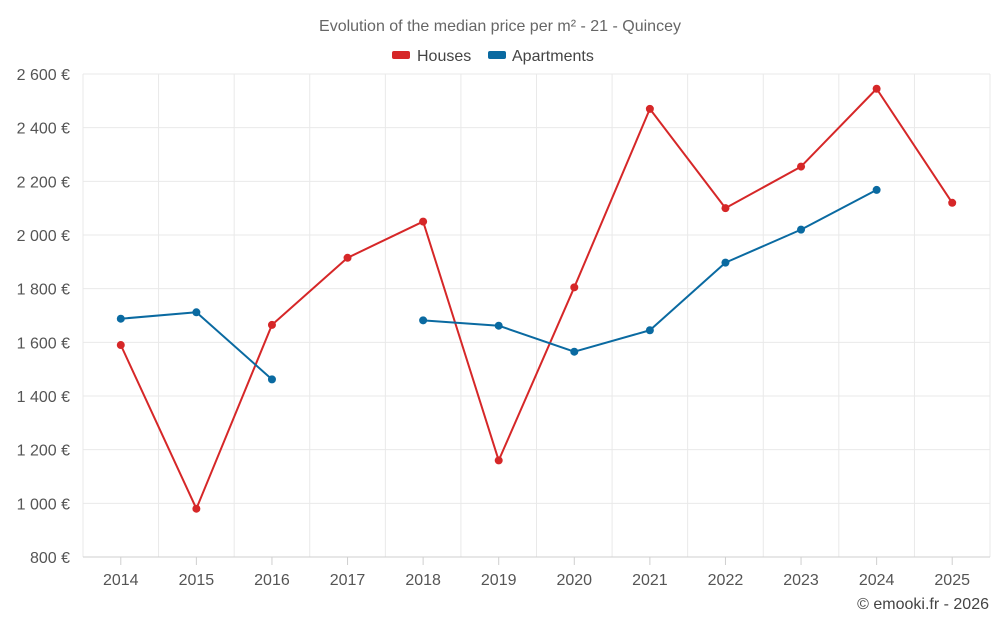  I want to click on legend-item-houses: Houses, so click(431, 56).